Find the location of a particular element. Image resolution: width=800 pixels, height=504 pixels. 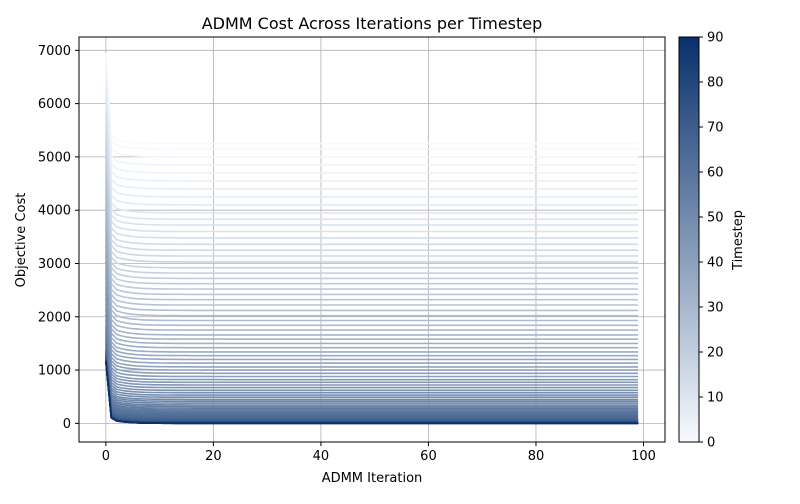

colorbar-tick-label: 70 is located at coordinates (715, 128).